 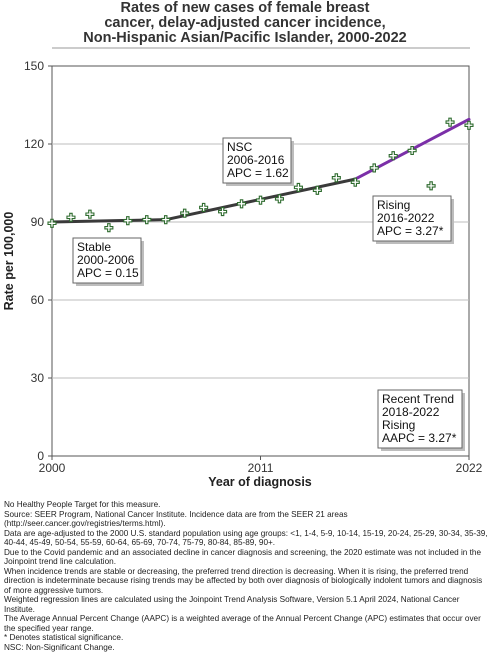 What do you see at coordinates (94, 247) in the screenshot?
I see `annotation-line: Stable` at bounding box center [94, 247].